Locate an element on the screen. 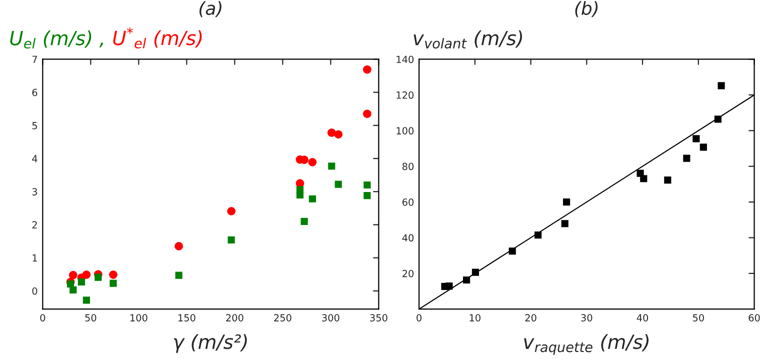 This screenshot has width=776, height=359. y-tick-label: 6 is located at coordinates (35, 92).